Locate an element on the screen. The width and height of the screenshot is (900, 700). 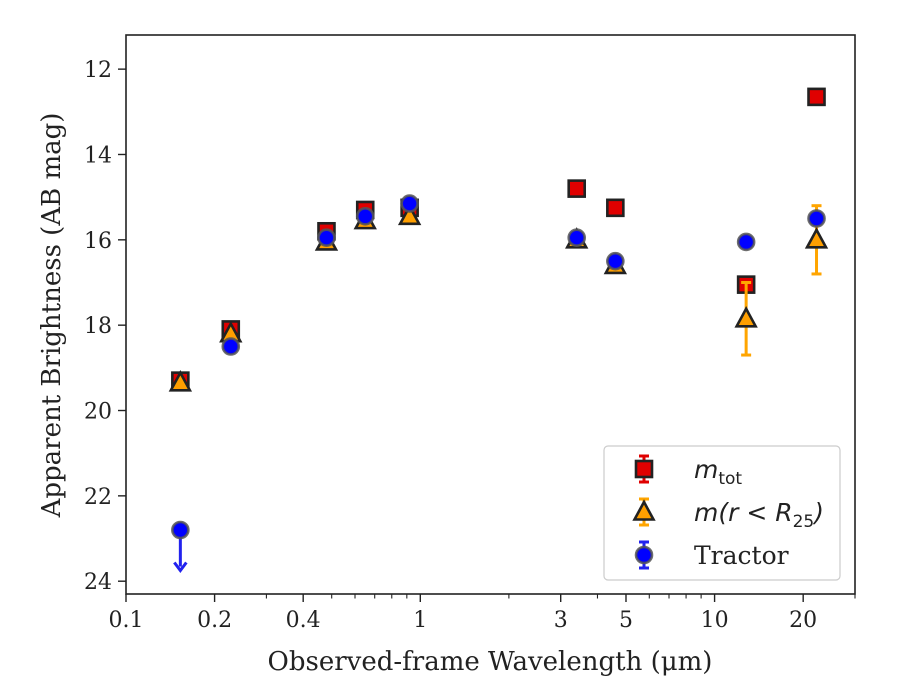
x-tick-label-4: 3 is located at coordinates (561, 620).